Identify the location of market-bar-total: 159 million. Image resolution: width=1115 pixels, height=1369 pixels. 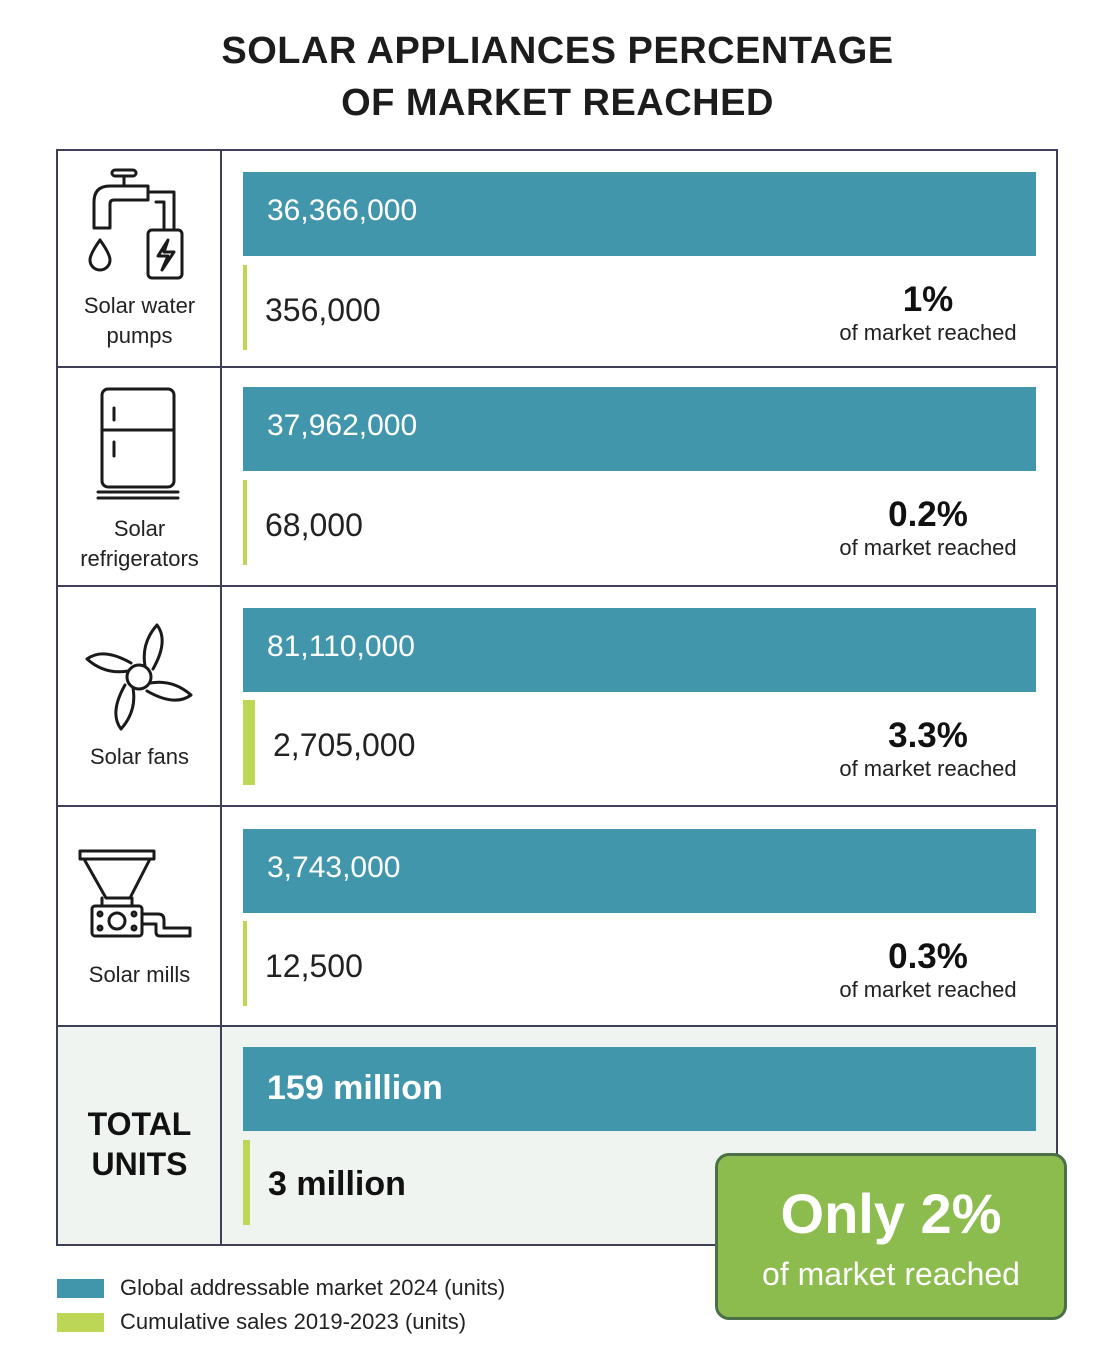
(639, 1089).